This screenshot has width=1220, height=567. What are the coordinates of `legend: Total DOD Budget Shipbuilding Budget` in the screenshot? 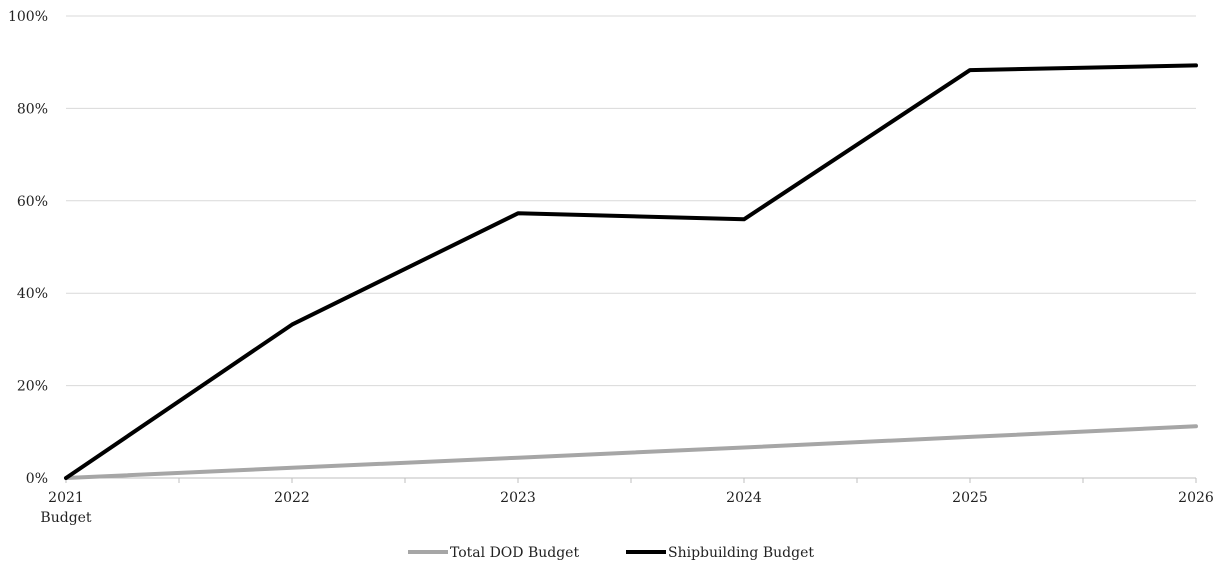 It's located at (611, 553).